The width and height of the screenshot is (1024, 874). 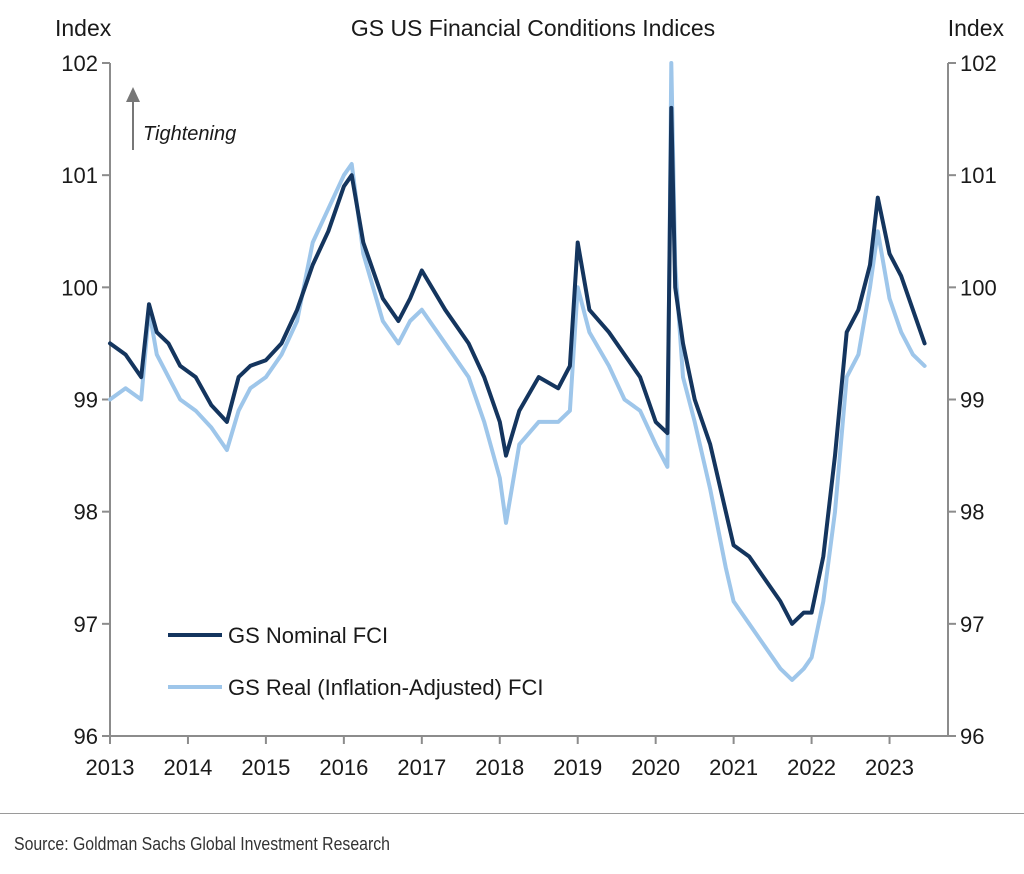 What do you see at coordinates (265, 767) in the screenshot?
I see `x-tick-label: 2015` at bounding box center [265, 767].